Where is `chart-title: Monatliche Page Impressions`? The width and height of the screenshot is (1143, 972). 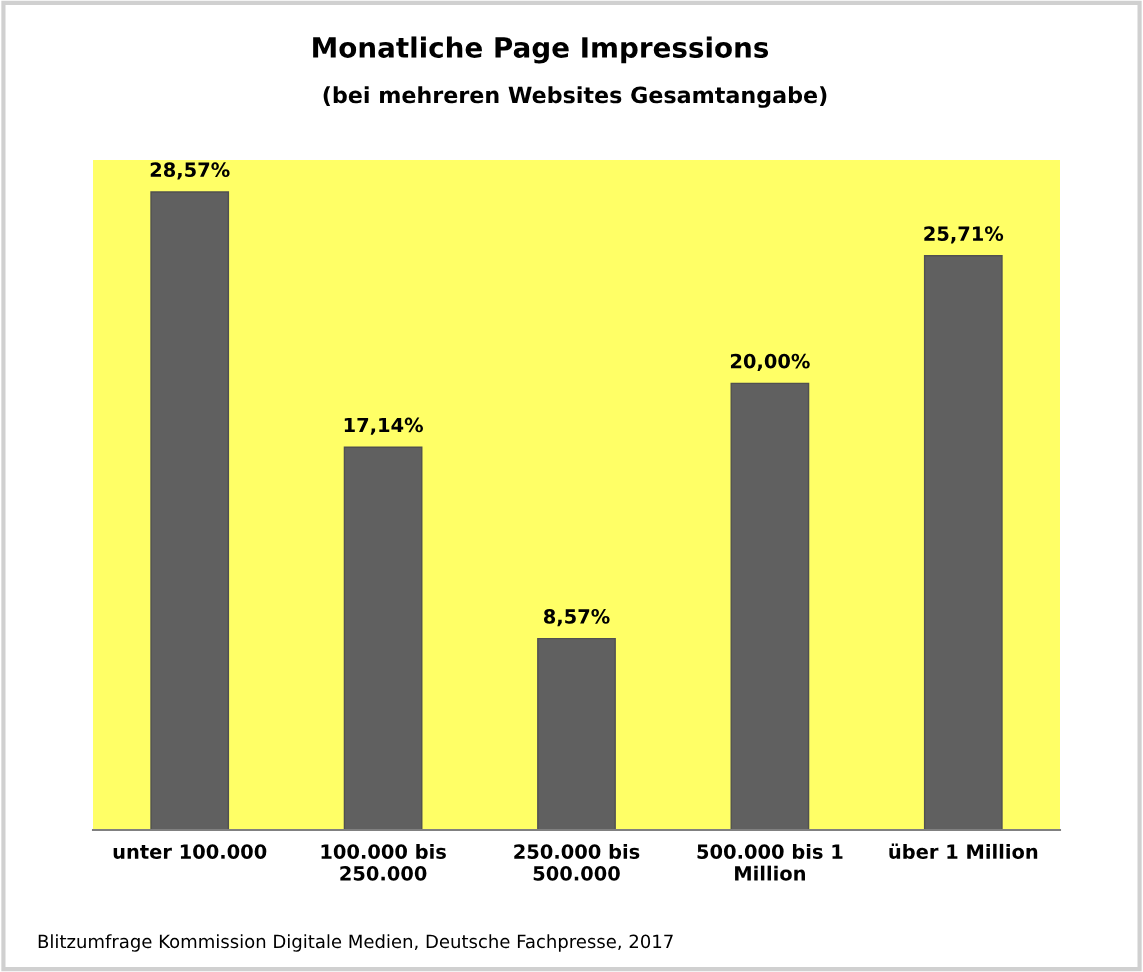
chart-title: Monatliche Page Impressions is located at coordinates (541, 50).